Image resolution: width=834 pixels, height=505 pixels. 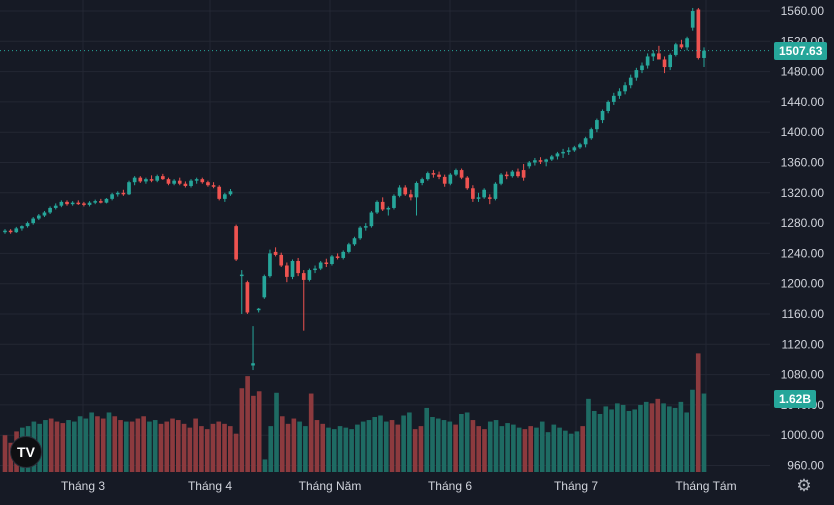 I want to click on x-tick-label: Tháng 3, so click(x=83, y=486).